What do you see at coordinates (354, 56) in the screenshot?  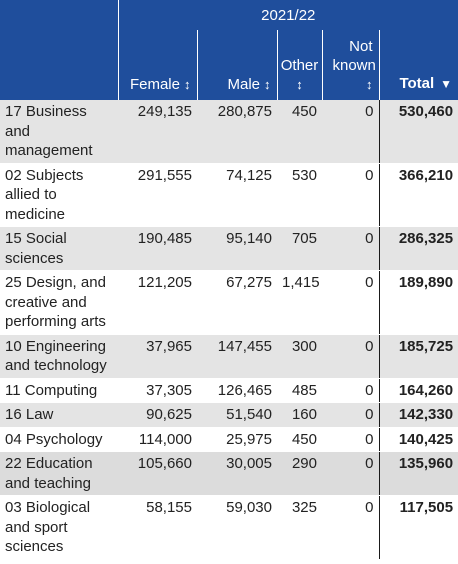 I see `column-header-label: Not known` at bounding box center [354, 56].